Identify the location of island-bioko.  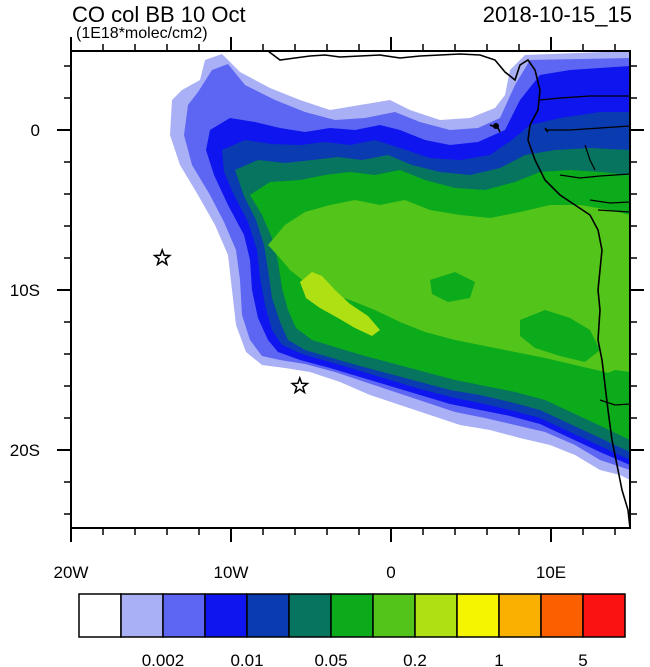
(496, 126).